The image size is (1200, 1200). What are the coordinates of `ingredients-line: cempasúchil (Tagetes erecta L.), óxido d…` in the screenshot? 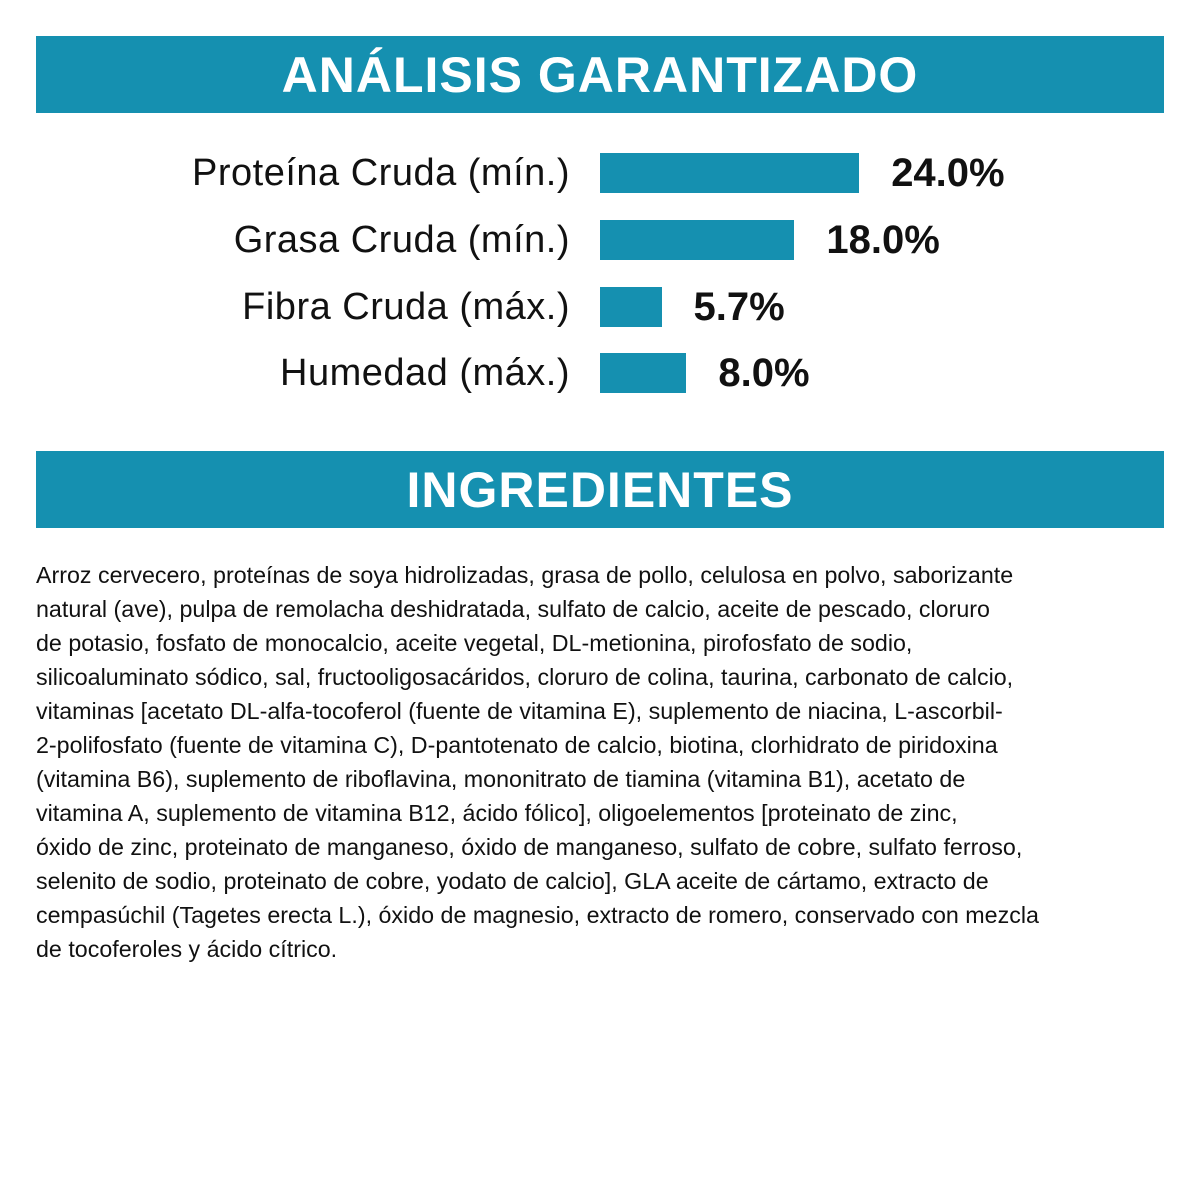 It's located at (537, 915).